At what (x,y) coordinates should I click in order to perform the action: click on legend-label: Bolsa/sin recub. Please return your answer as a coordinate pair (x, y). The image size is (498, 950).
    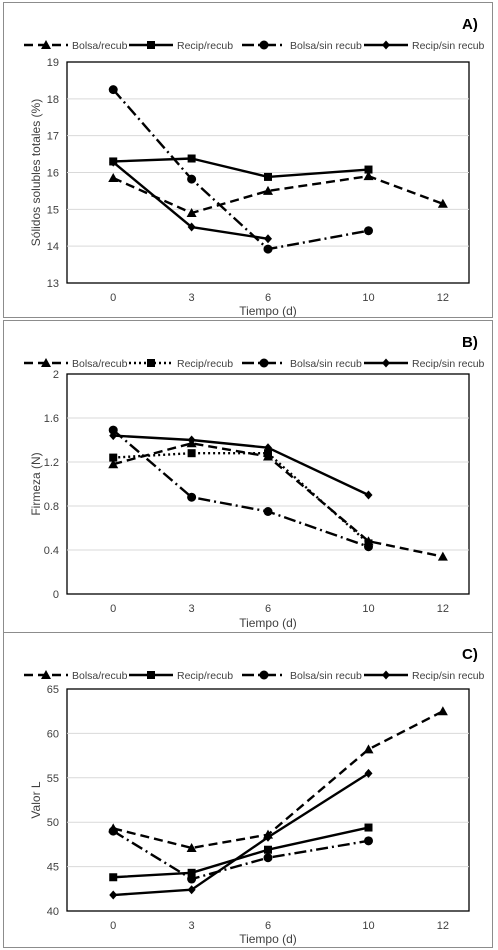
    Looking at the image, I should click on (326, 46).